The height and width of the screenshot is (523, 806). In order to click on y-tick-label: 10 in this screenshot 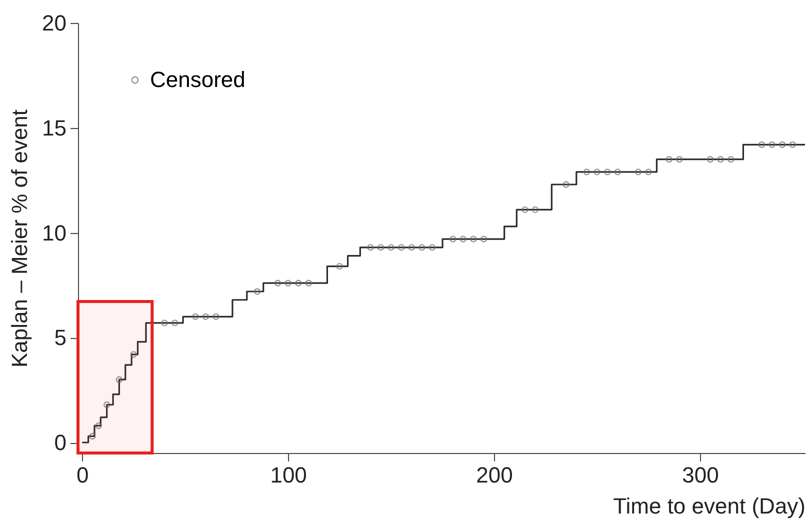, I will do `click(54, 233)`.